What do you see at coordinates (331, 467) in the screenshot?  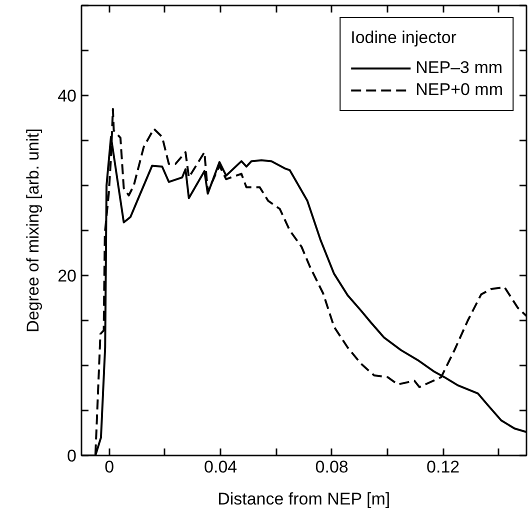 I see `x-tick-label: 0.08` at bounding box center [331, 467].